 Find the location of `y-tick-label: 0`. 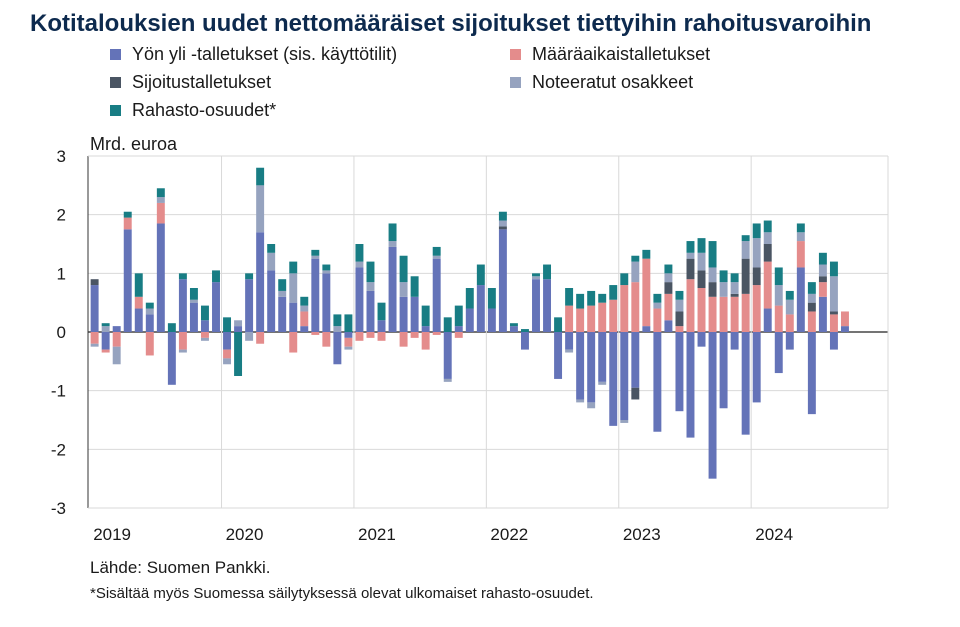

y-tick-label: 0 is located at coordinates (61, 332).